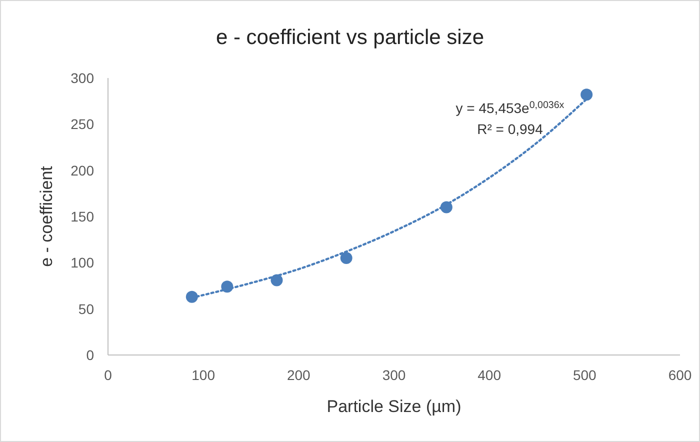 The width and height of the screenshot is (700, 442). What do you see at coordinates (298, 375) in the screenshot?
I see `x-tick-label: 200` at bounding box center [298, 375].